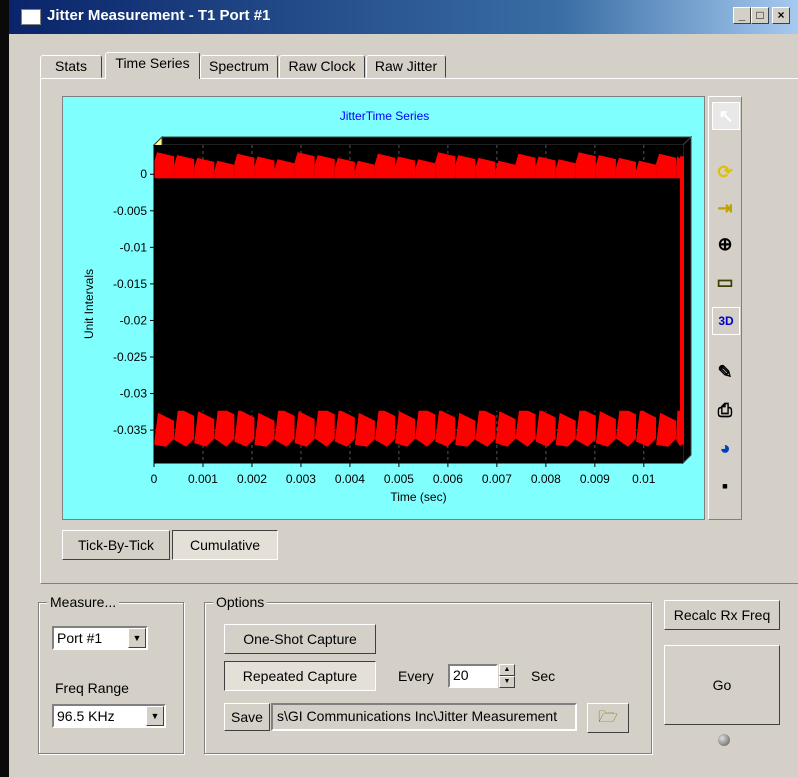  I want to click on y-tick-label: -0.01, so click(134, 247).